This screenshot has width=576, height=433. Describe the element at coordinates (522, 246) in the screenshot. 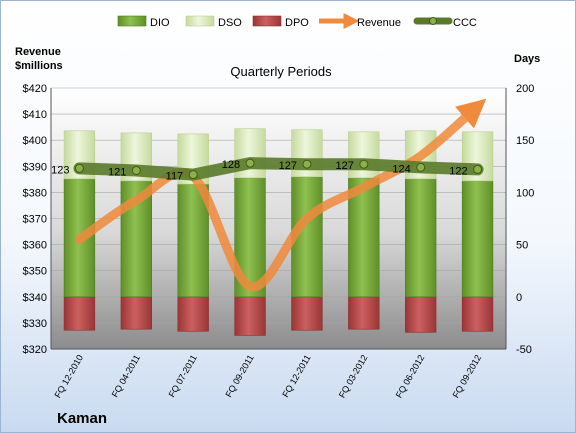

I see `right-tick-label: 50` at that location.